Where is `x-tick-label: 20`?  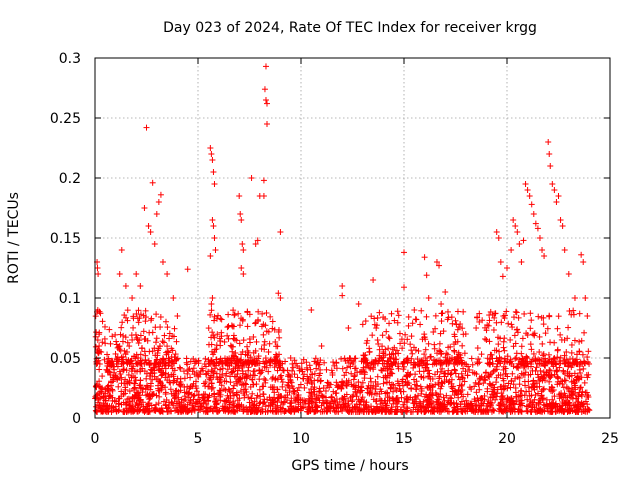
x-tick-label: 20 is located at coordinates (507, 439).